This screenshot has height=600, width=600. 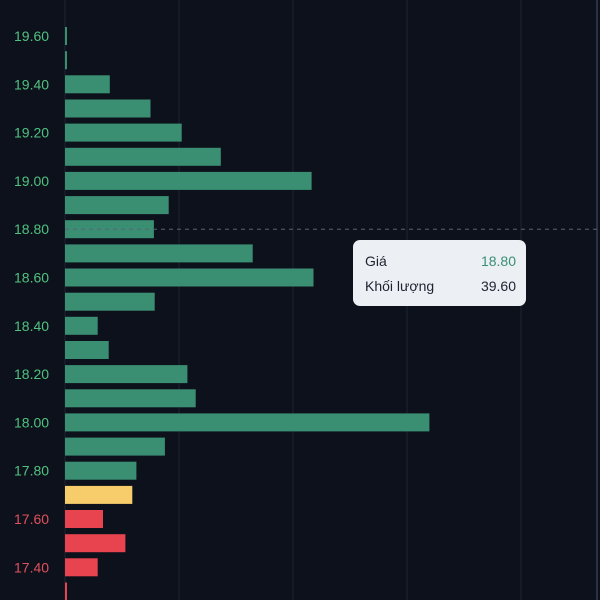 What do you see at coordinates (31, 278) in the screenshot?
I see `y-tick-label: 18.60` at bounding box center [31, 278].